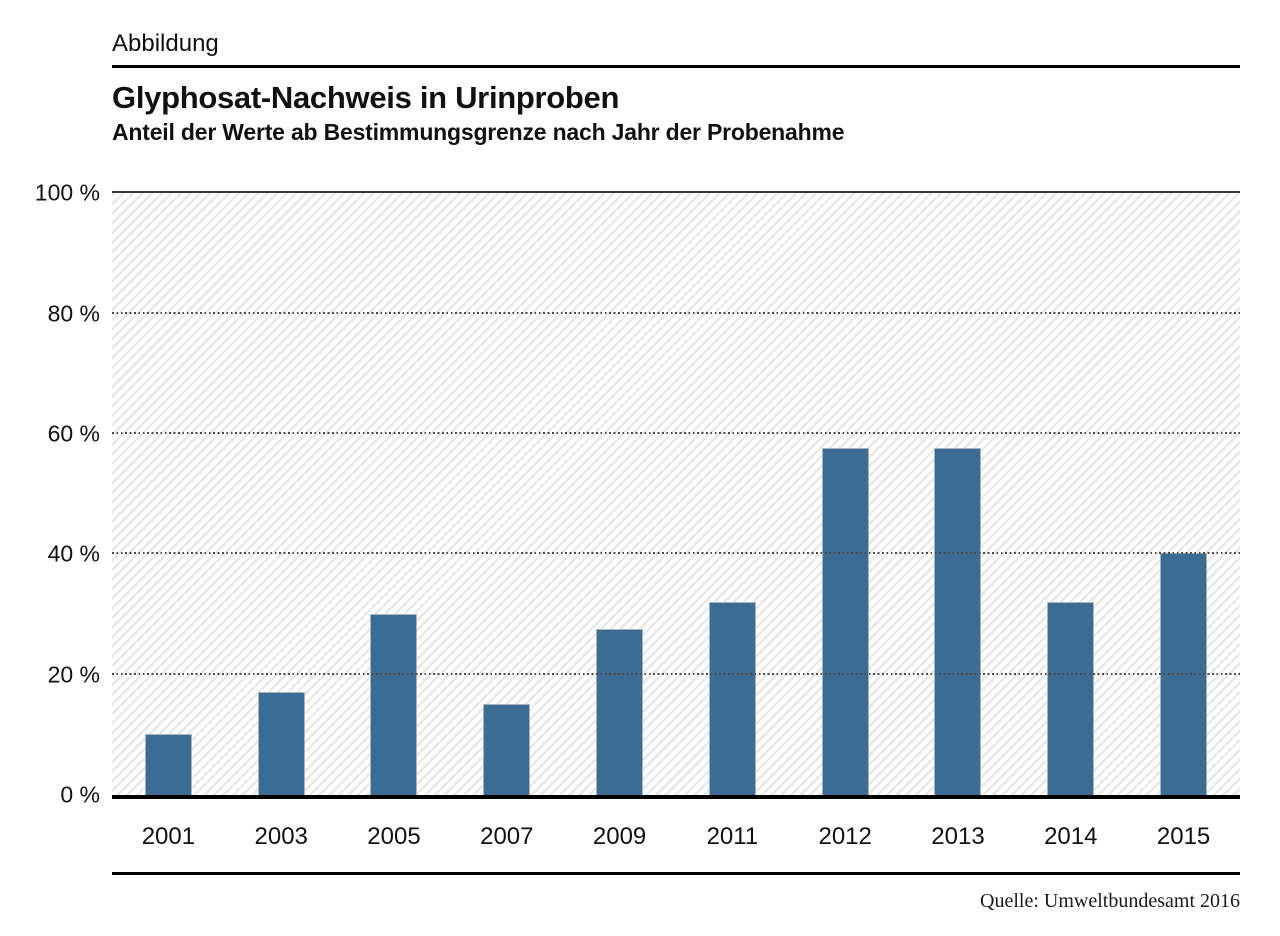 The width and height of the screenshot is (1280, 936). Describe the element at coordinates (676, 66) in the screenshot. I see `header-rule` at that location.